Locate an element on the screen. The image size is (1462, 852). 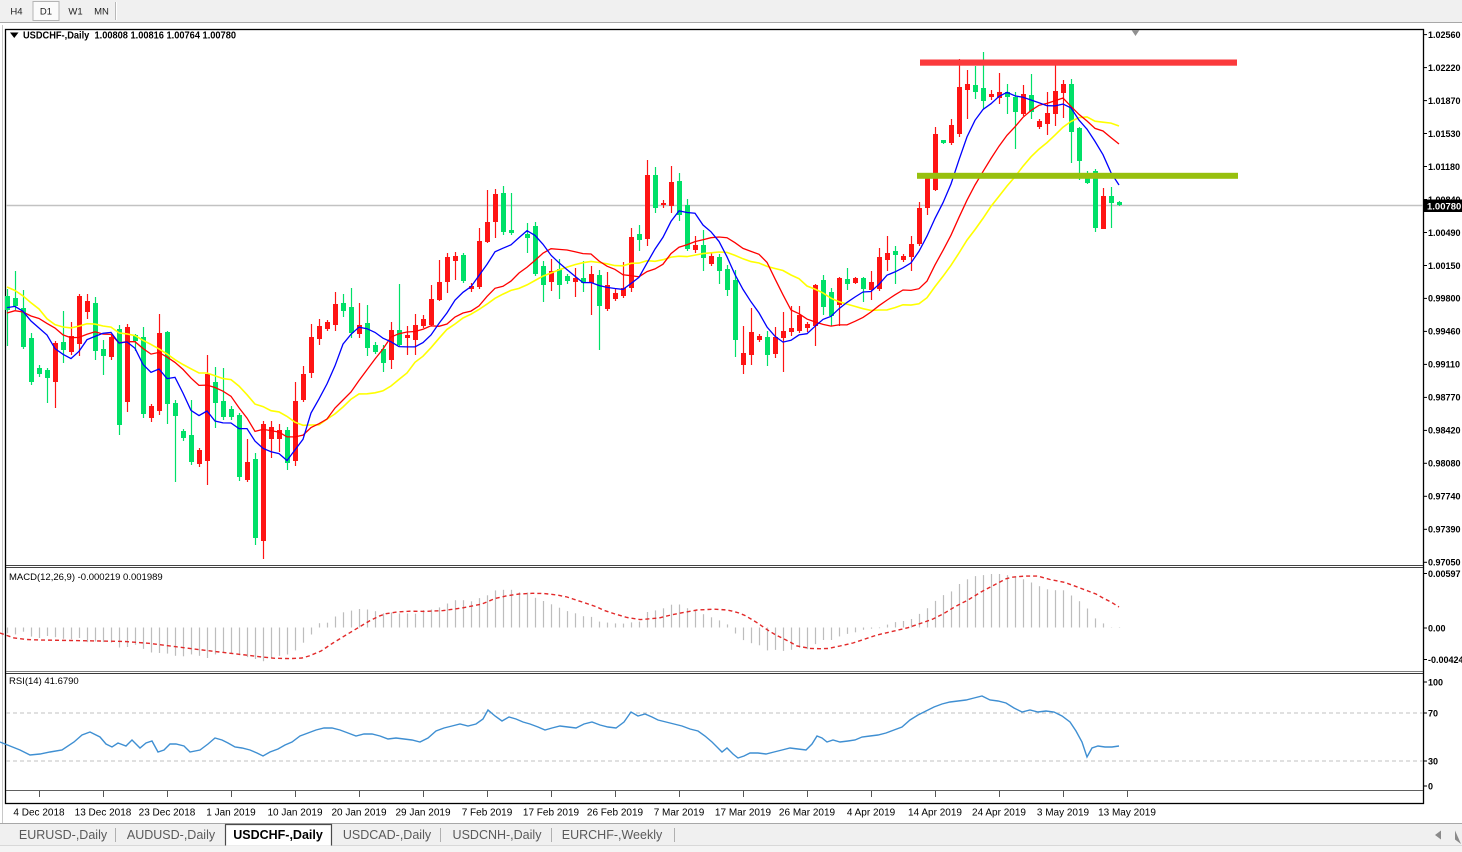
svg-text: 26 Mar 2019 is located at coordinates (807, 813).